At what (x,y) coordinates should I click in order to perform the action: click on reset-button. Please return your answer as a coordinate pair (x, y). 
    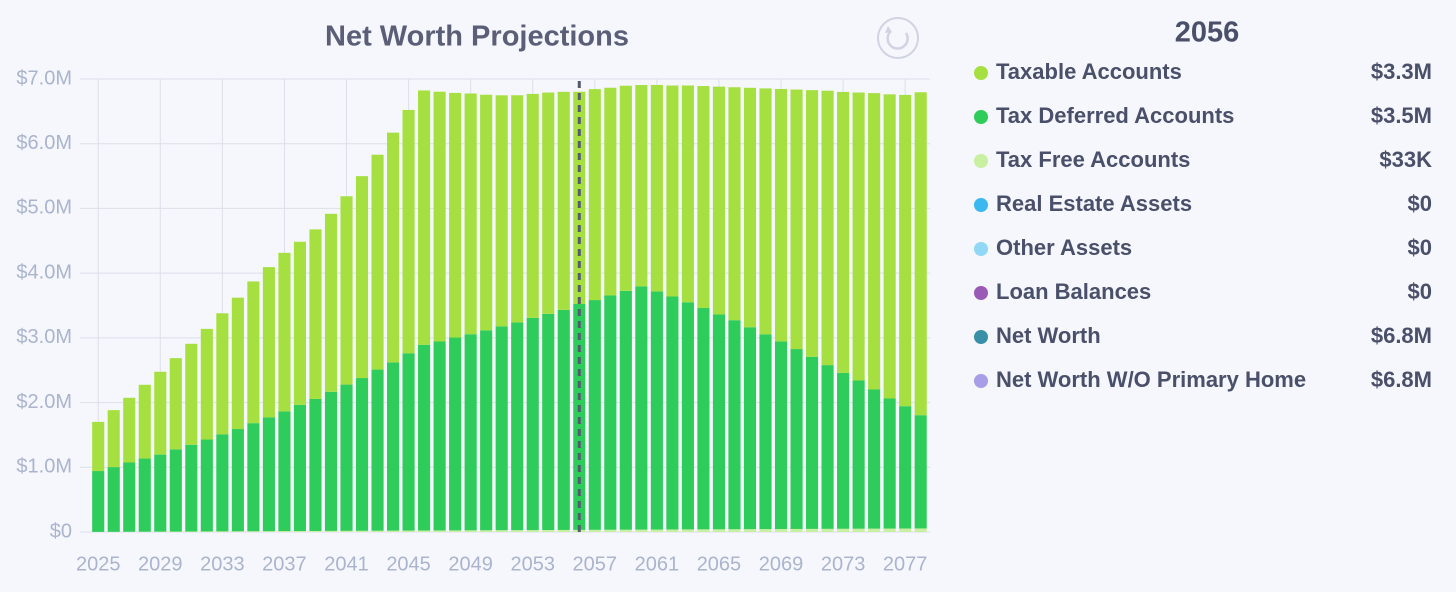
    Looking at the image, I should click on (898, 38).